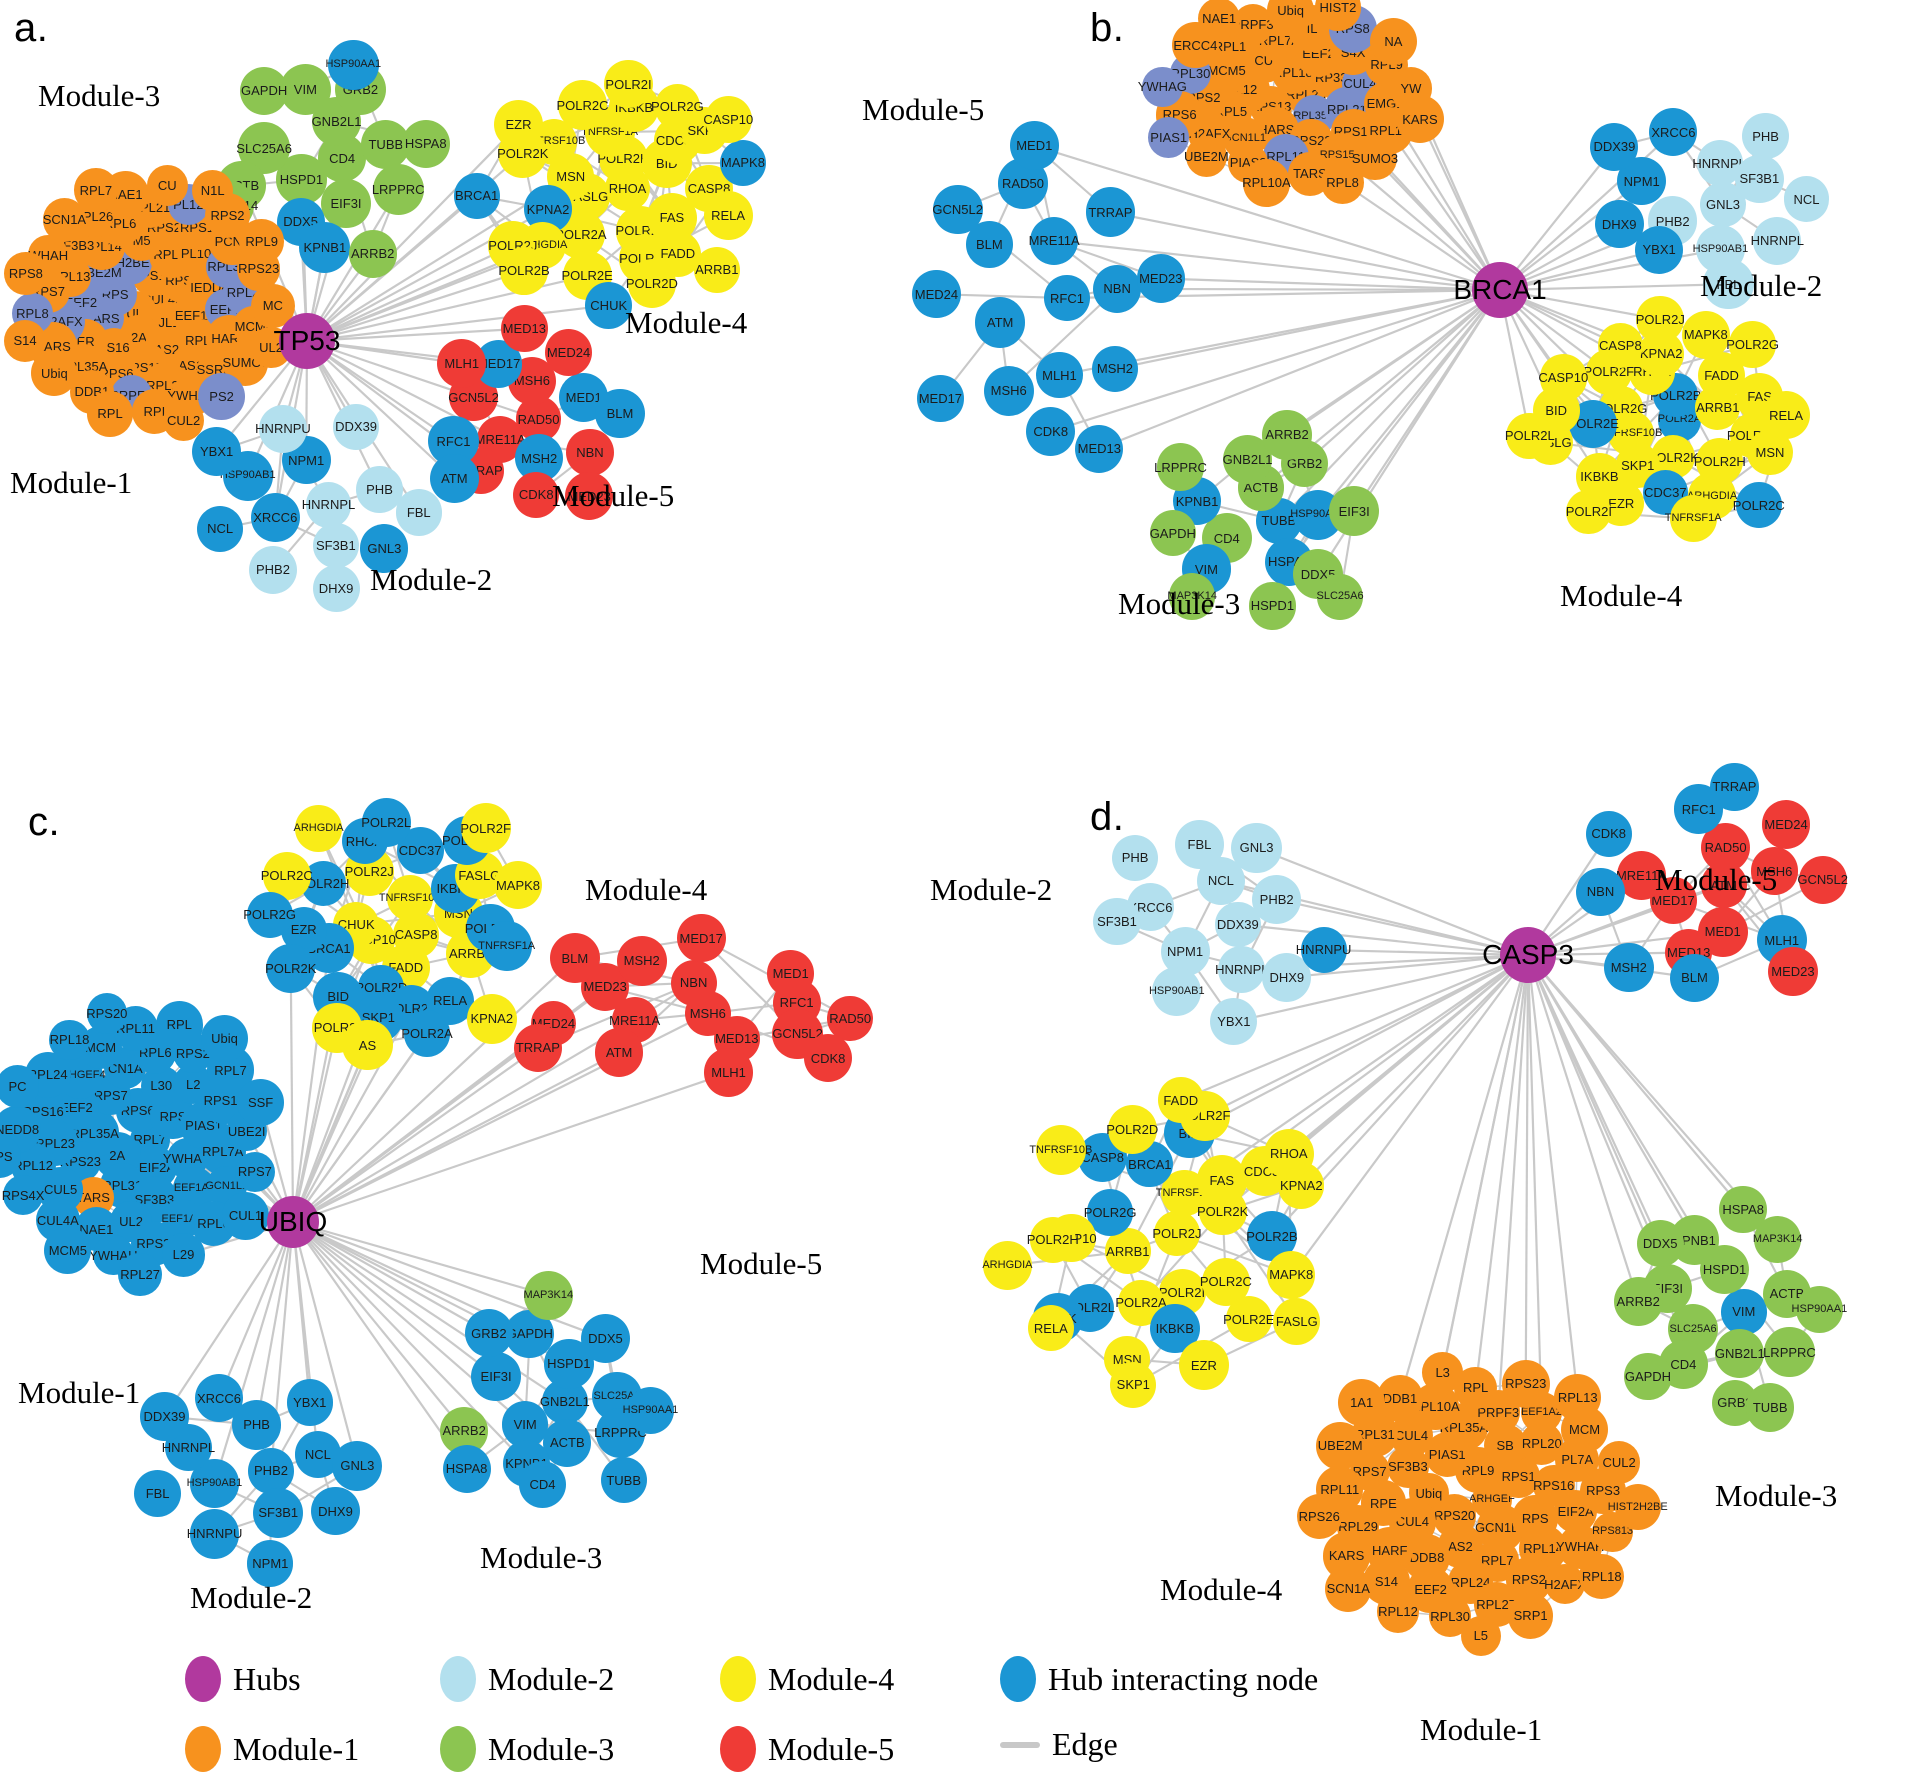 The width and height of the screenshot is (1923, 1775). Describe the element at coordinates (567, 1443) in the screenshot. I see `network-node: ACTB` at that location.